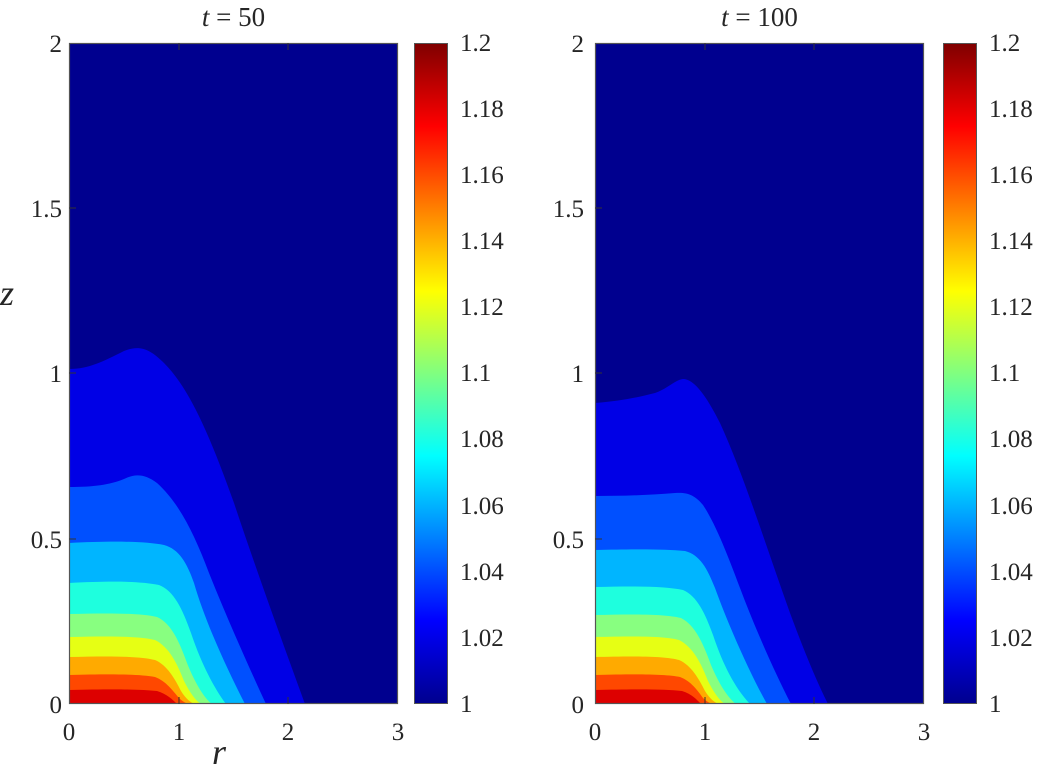 The image size is (1040, 772). I want to click on x-axis-label: r, so click(219, 752).